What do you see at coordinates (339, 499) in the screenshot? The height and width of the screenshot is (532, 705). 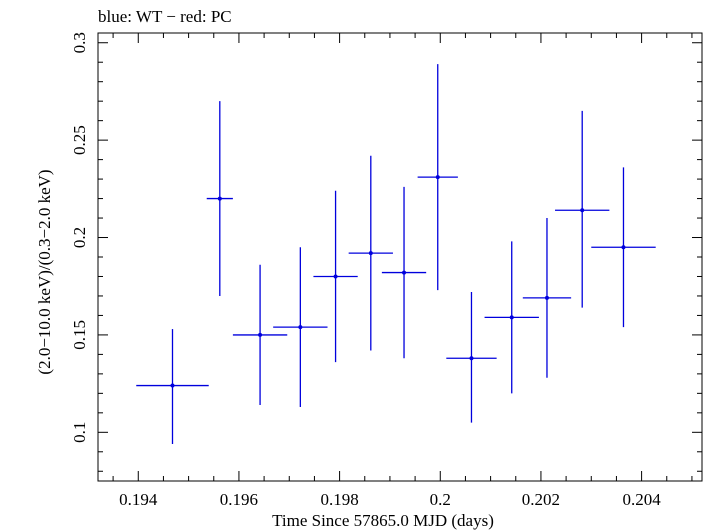 I see `x-tick-label: 0.198` at bounding box center [339, 499].